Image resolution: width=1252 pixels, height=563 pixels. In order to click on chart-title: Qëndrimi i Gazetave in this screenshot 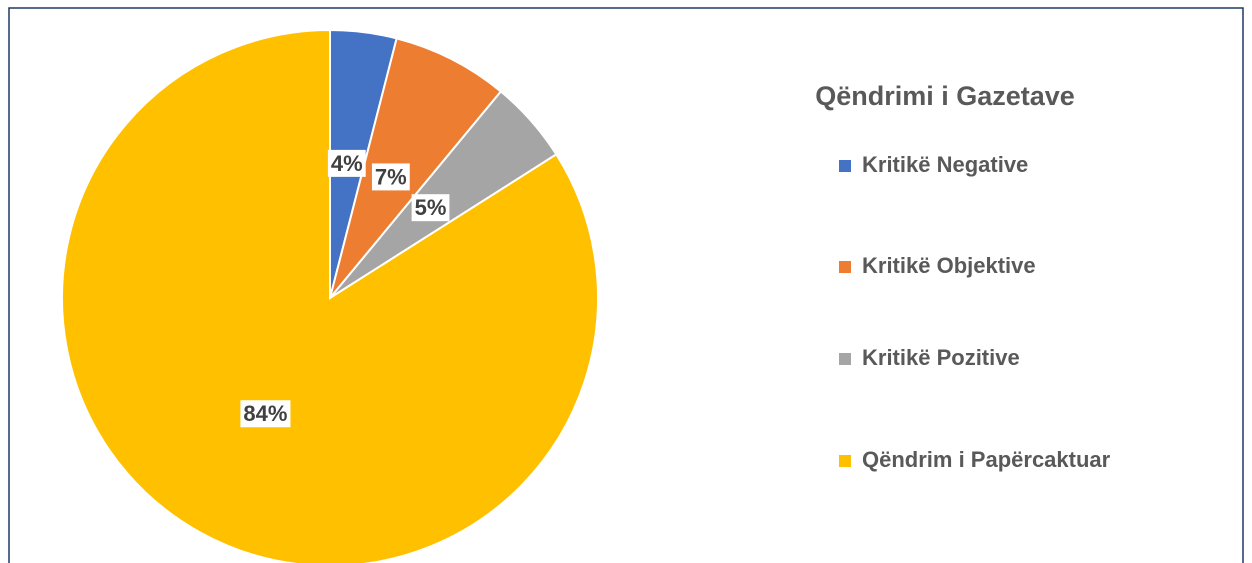, I will do `click(945, 96)`.